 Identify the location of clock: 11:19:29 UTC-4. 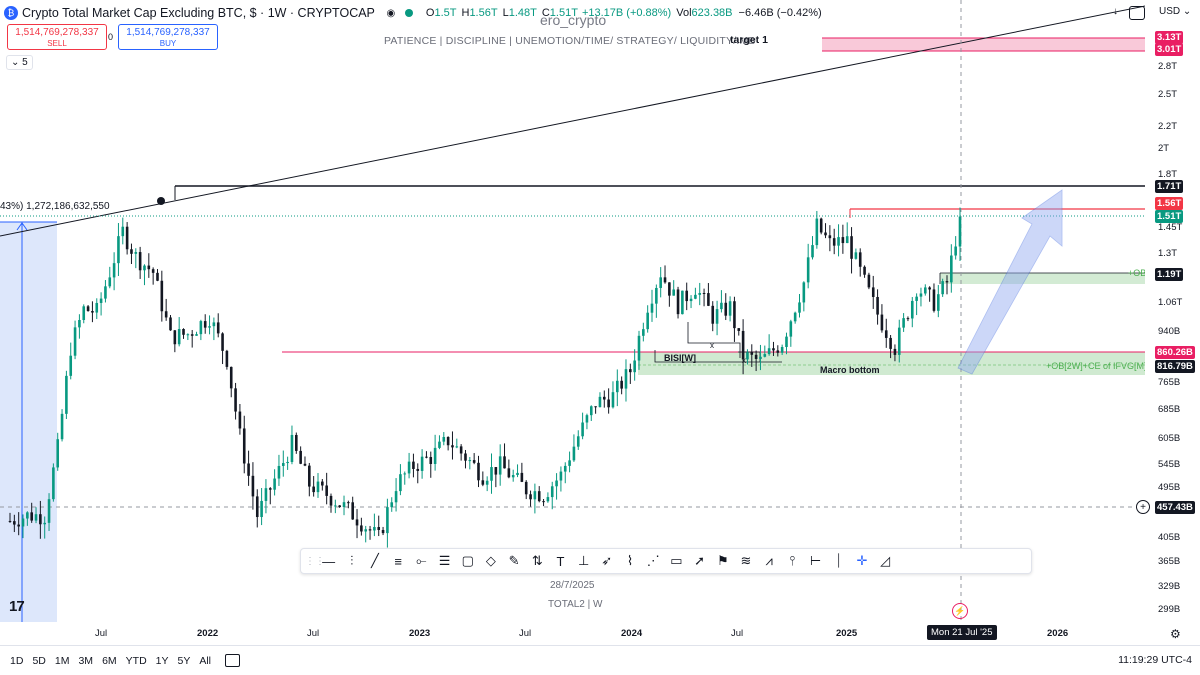
(1155, 660).